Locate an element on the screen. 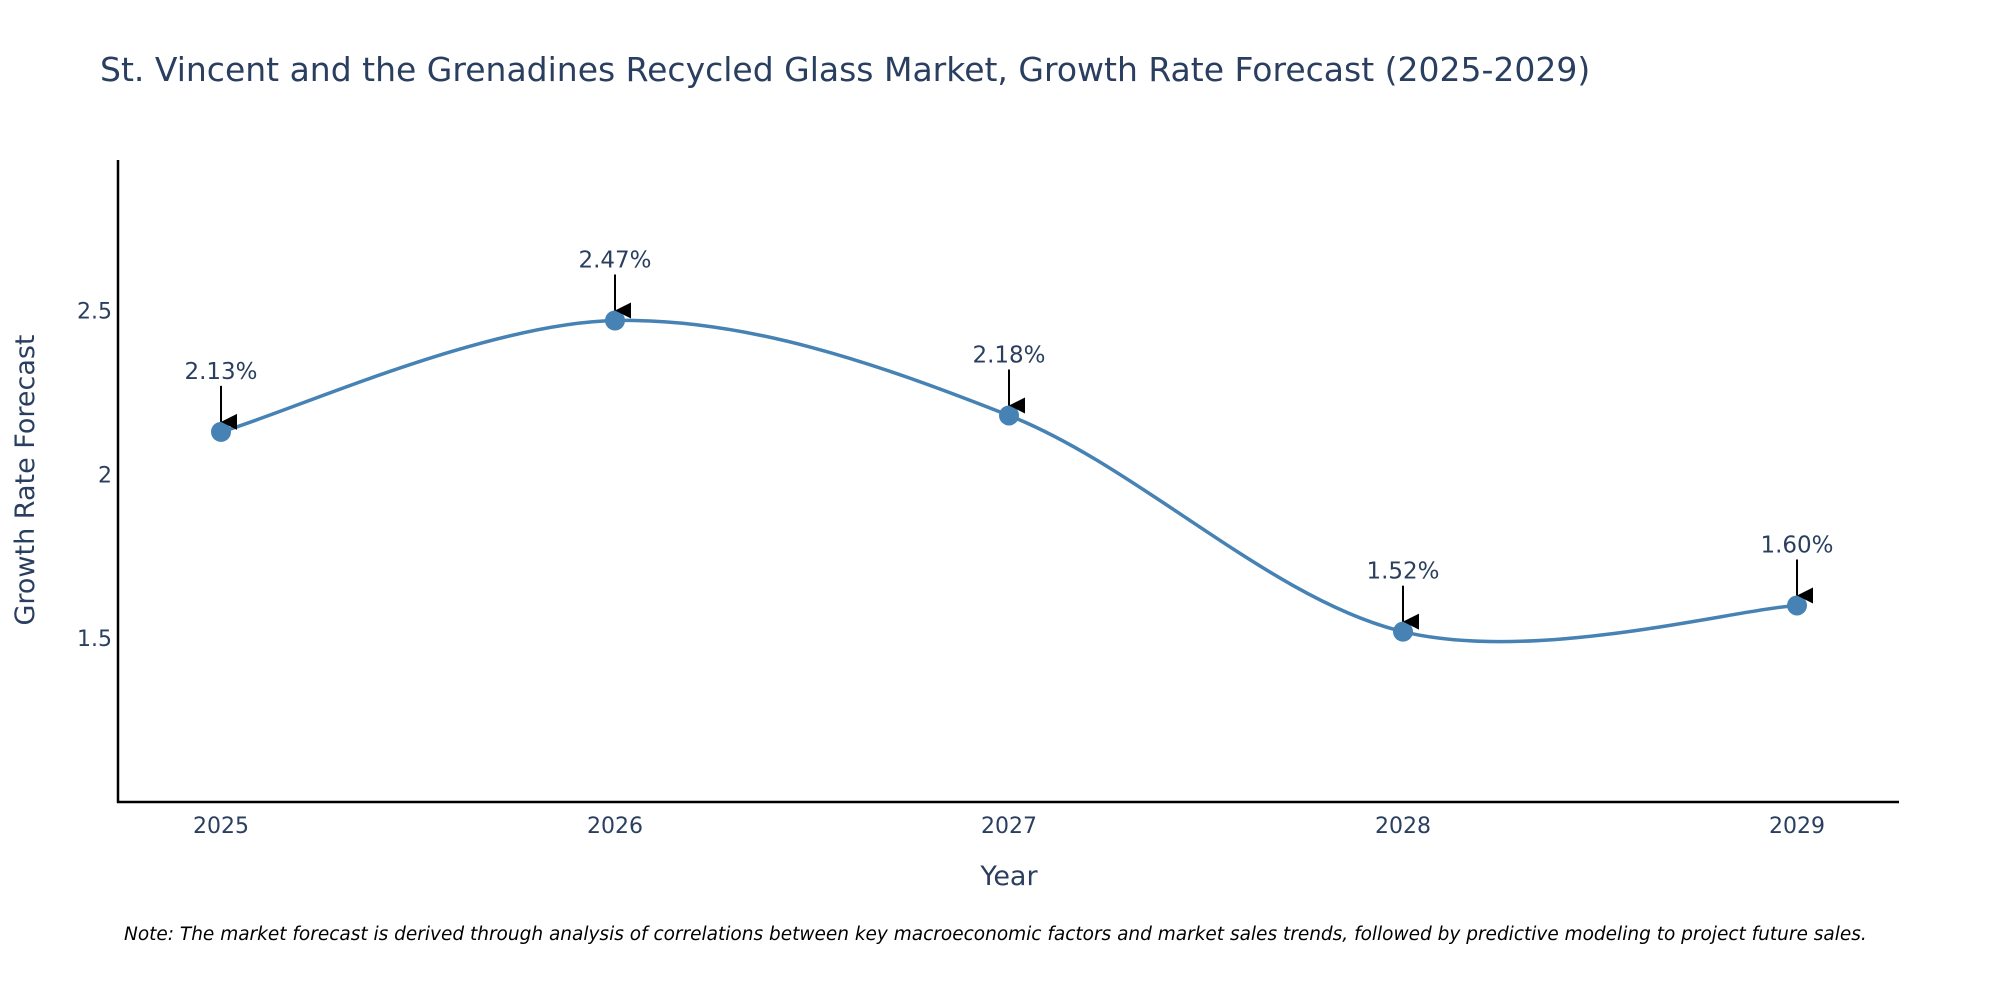 This screenshot has height=1000, width=2000. x-axis-title: Year is located at coordinates (1008, 876).